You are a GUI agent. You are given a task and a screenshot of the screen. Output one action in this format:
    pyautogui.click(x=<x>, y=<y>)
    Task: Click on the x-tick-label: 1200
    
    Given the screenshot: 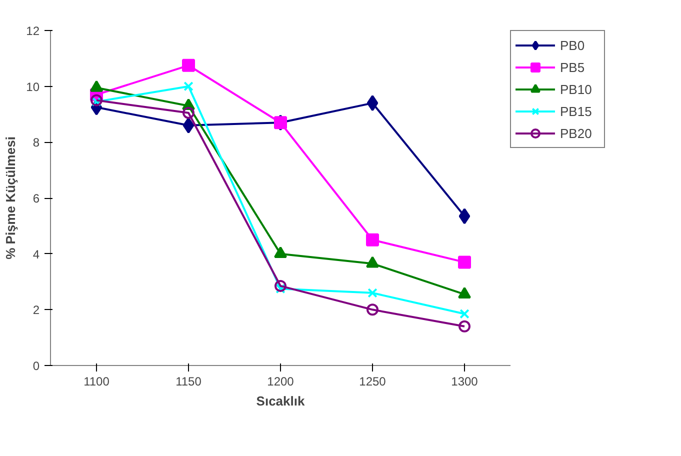 What is the action you would take?
    pyautogui.click(x=280, y=381)
    